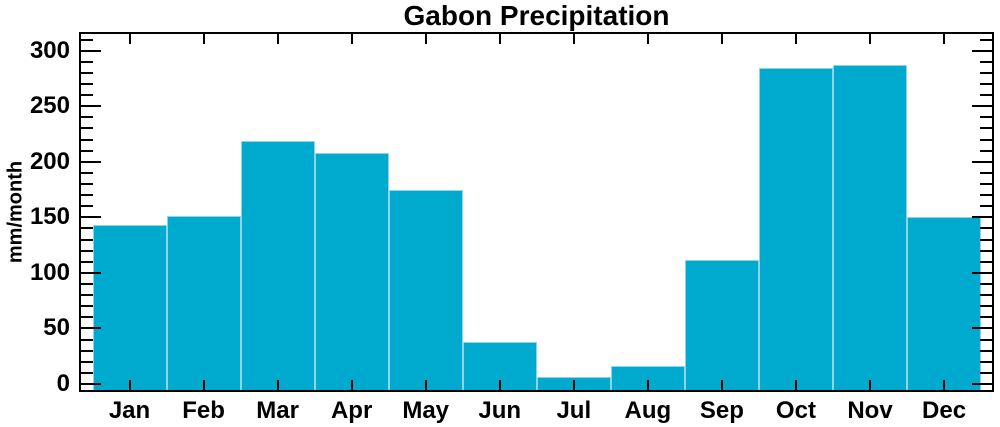 The height and width of the screenshot is (427, 1000). Describe the element at coordinates (574, 410) in the screenshot. I see `x-tick-label: Jul` at that location.